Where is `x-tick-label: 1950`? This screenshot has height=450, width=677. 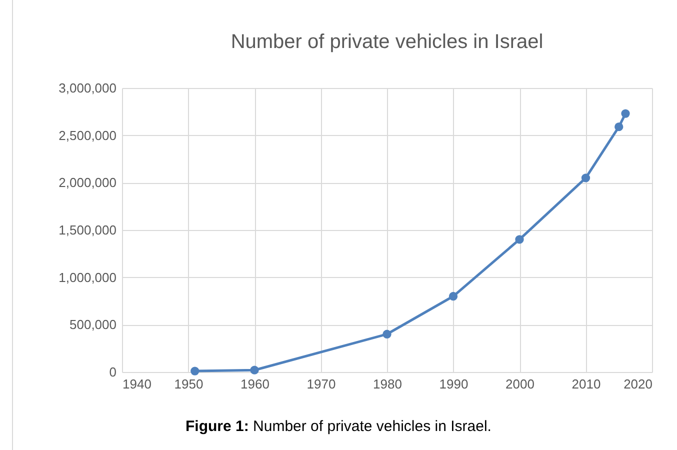 x-tick-label: 1950 is located at coordinates (189, 384).